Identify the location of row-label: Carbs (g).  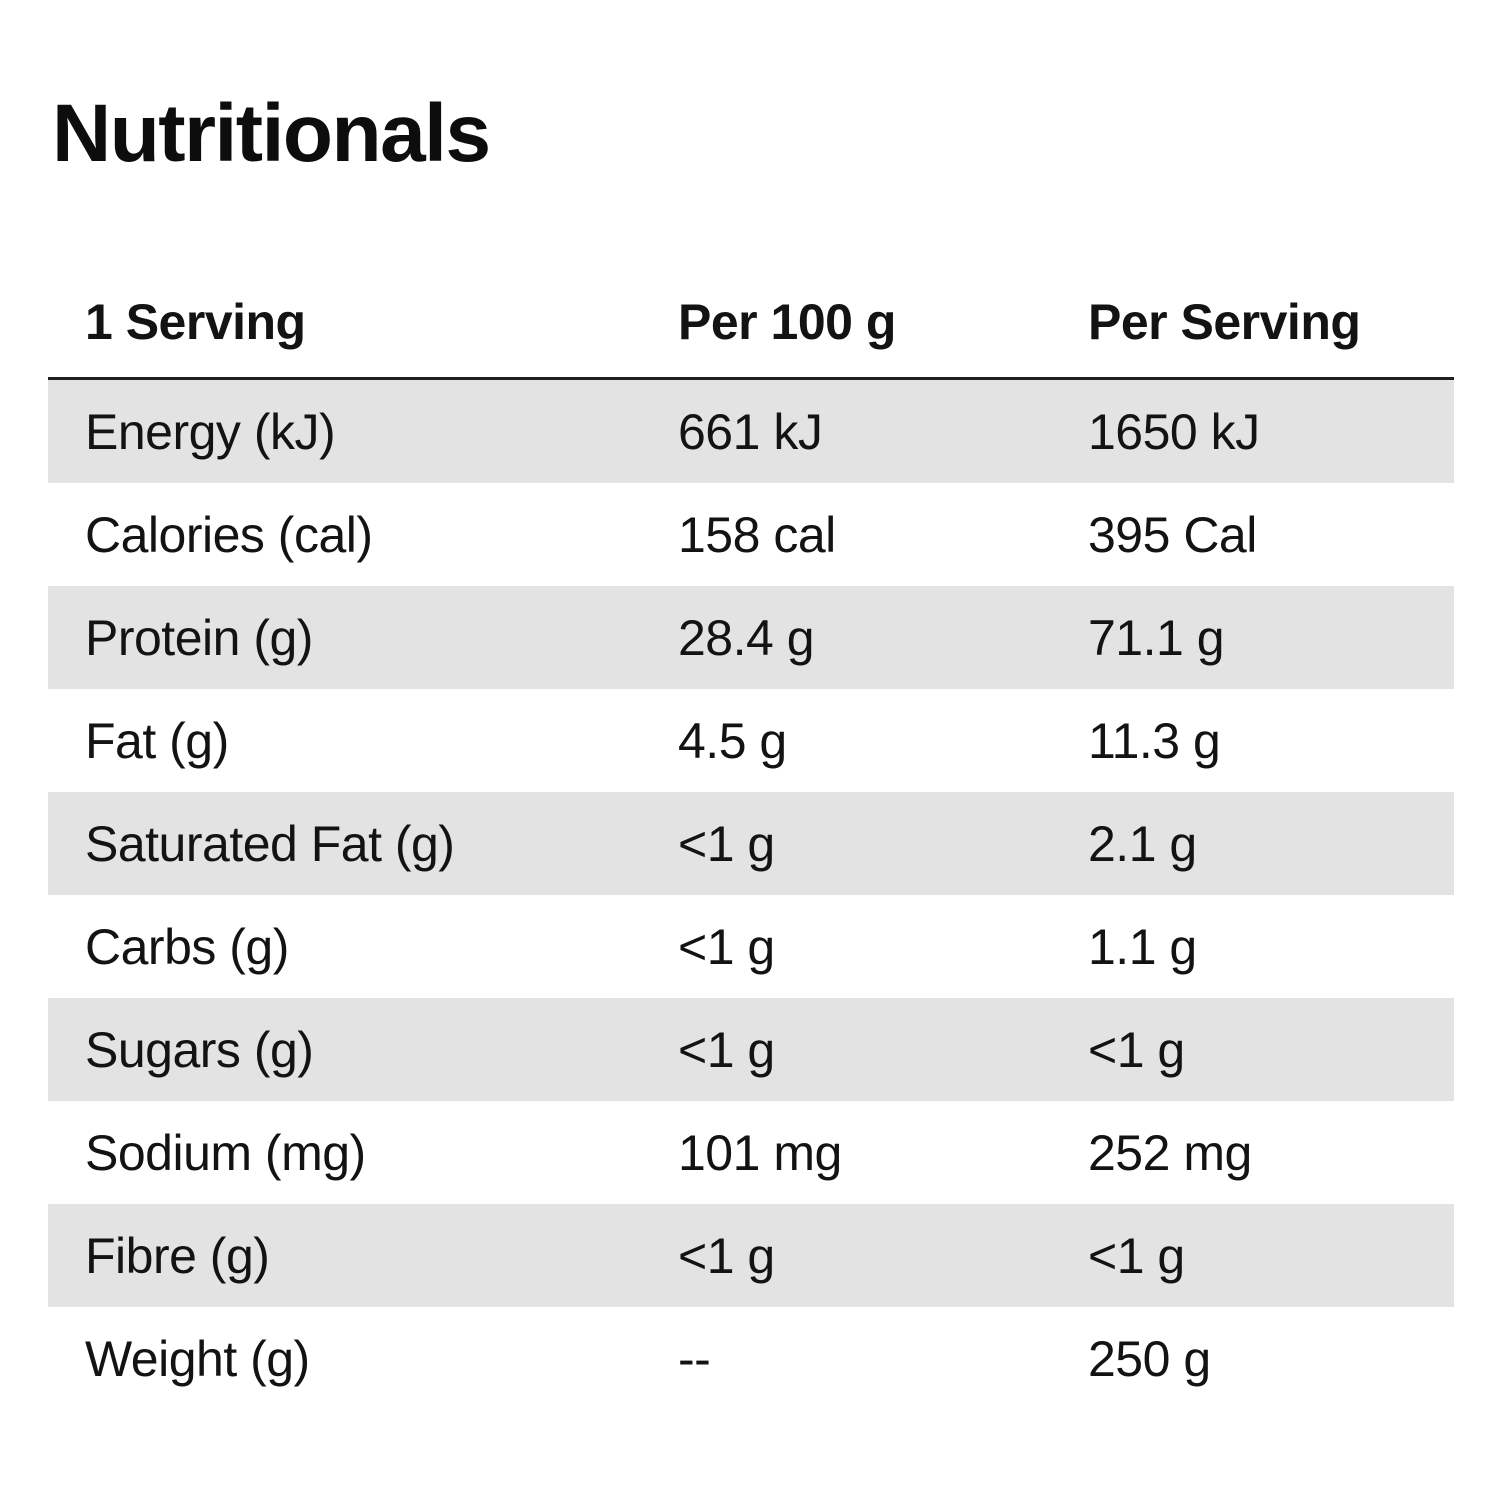
(187, 946).